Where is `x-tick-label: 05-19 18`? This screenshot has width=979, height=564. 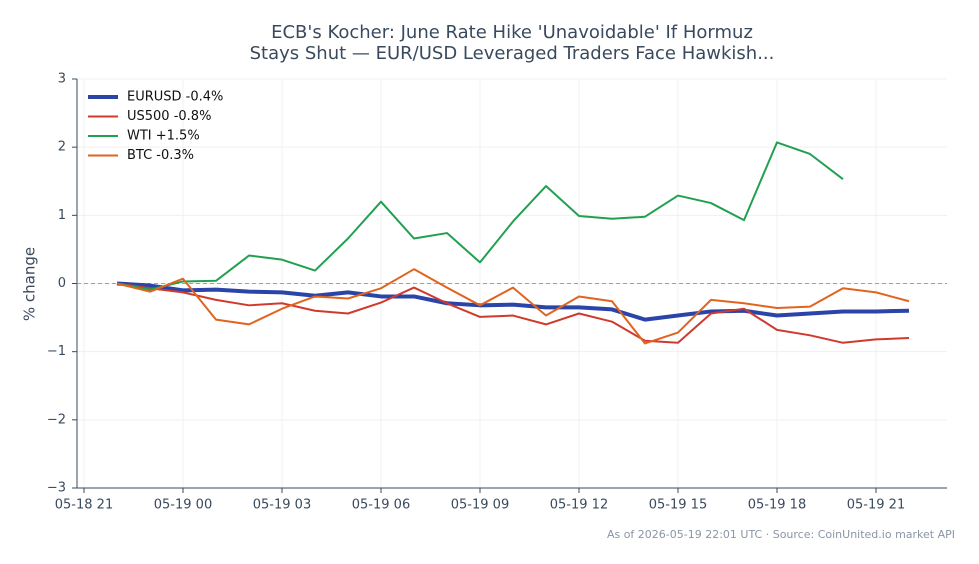
x-tick-label: 05-19 18 is located at coordinates (777, 505).